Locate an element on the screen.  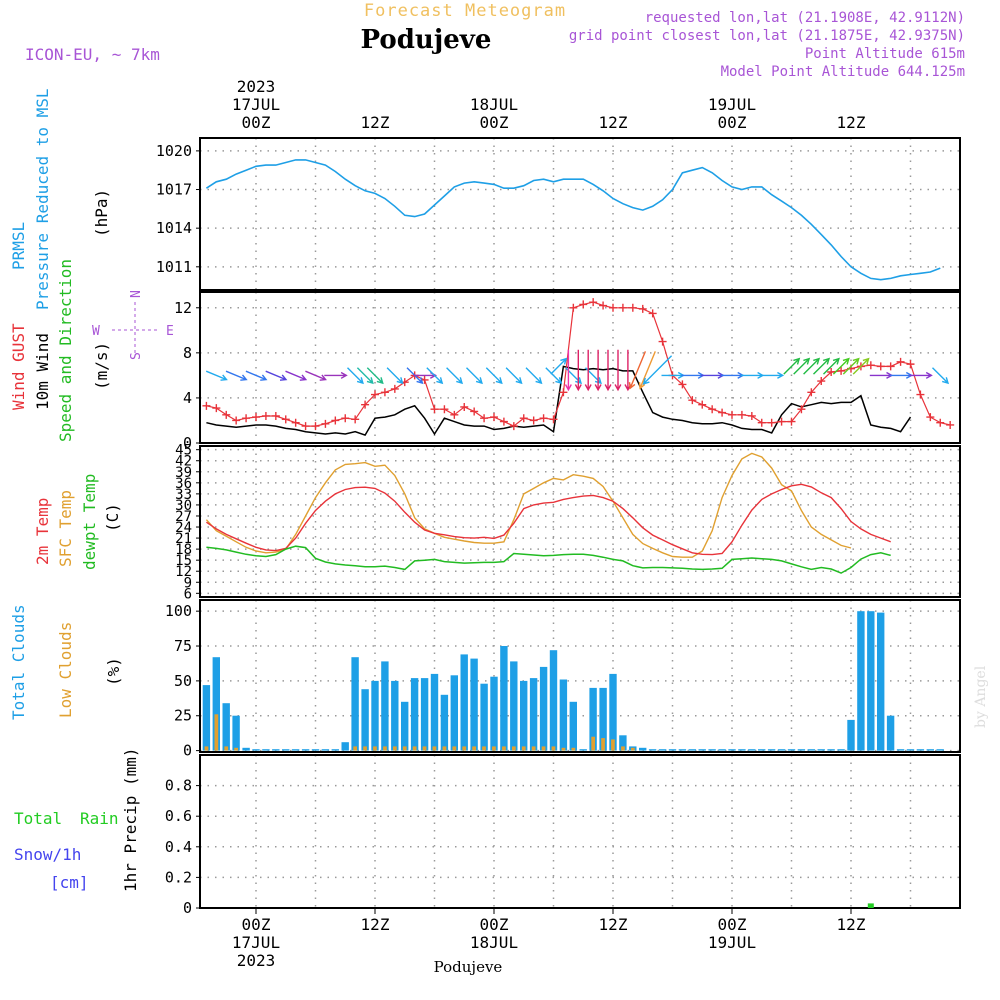
y-tick-label: 1020 is located at coordinates (174, 151).